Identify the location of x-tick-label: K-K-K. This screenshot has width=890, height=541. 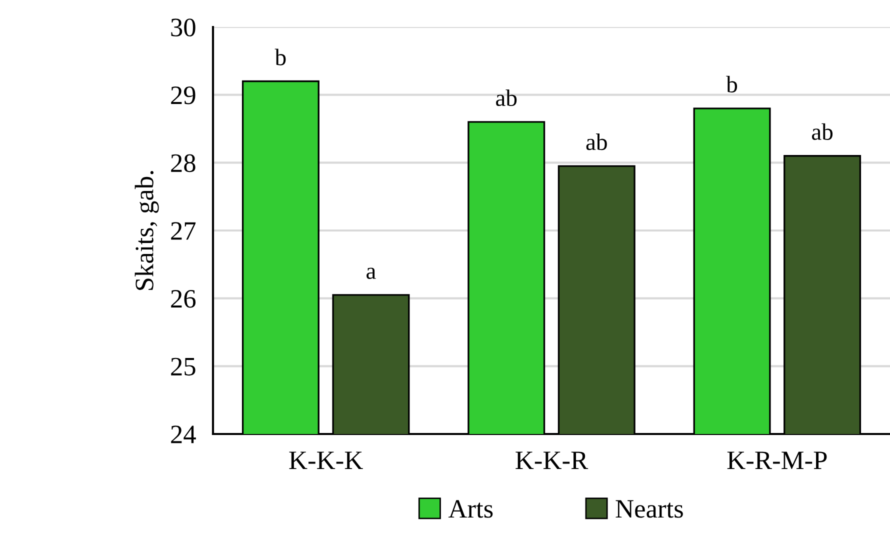
(326, 460).